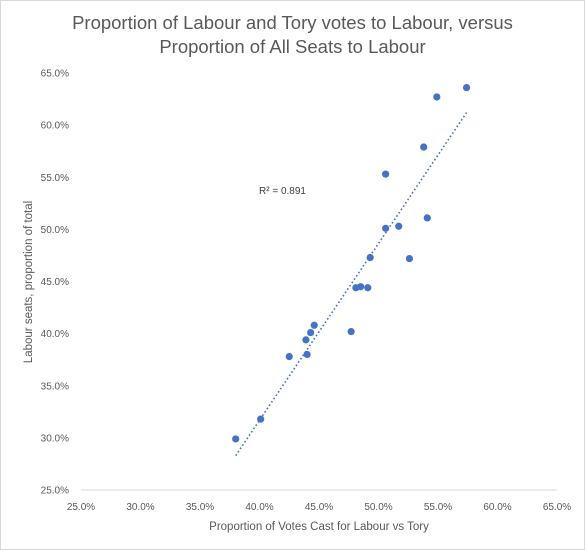 This screenshot has height=550, width=585. I want to click on y-tick-label: 30.0%, so click(55, 438).